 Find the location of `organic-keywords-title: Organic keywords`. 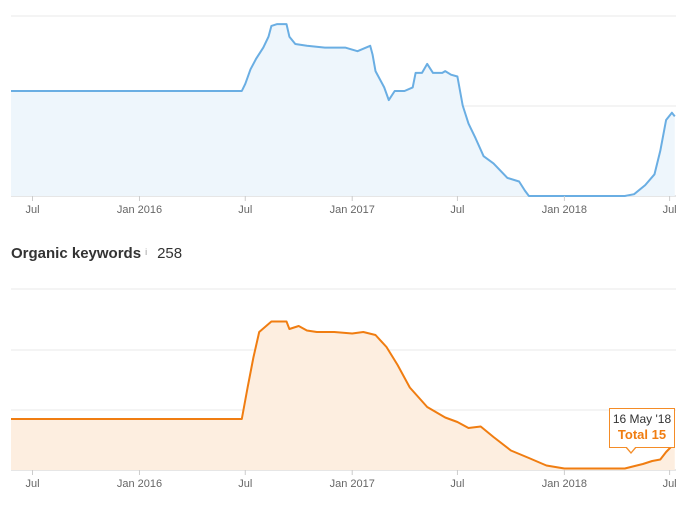

organic-keywords-title: Organic keywords is located at coordinates (76, 253).